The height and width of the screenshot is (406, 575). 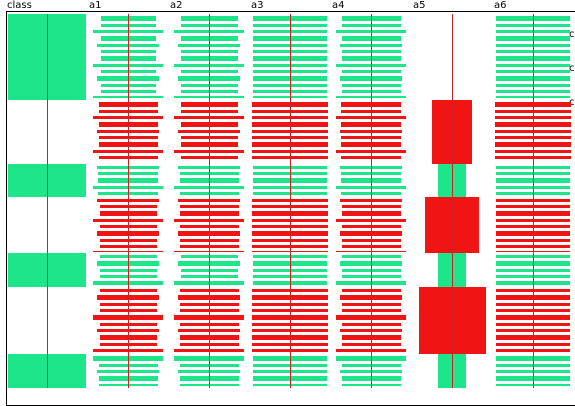 I want to click on column-header-a1: a1, so click(x=95, y=5).